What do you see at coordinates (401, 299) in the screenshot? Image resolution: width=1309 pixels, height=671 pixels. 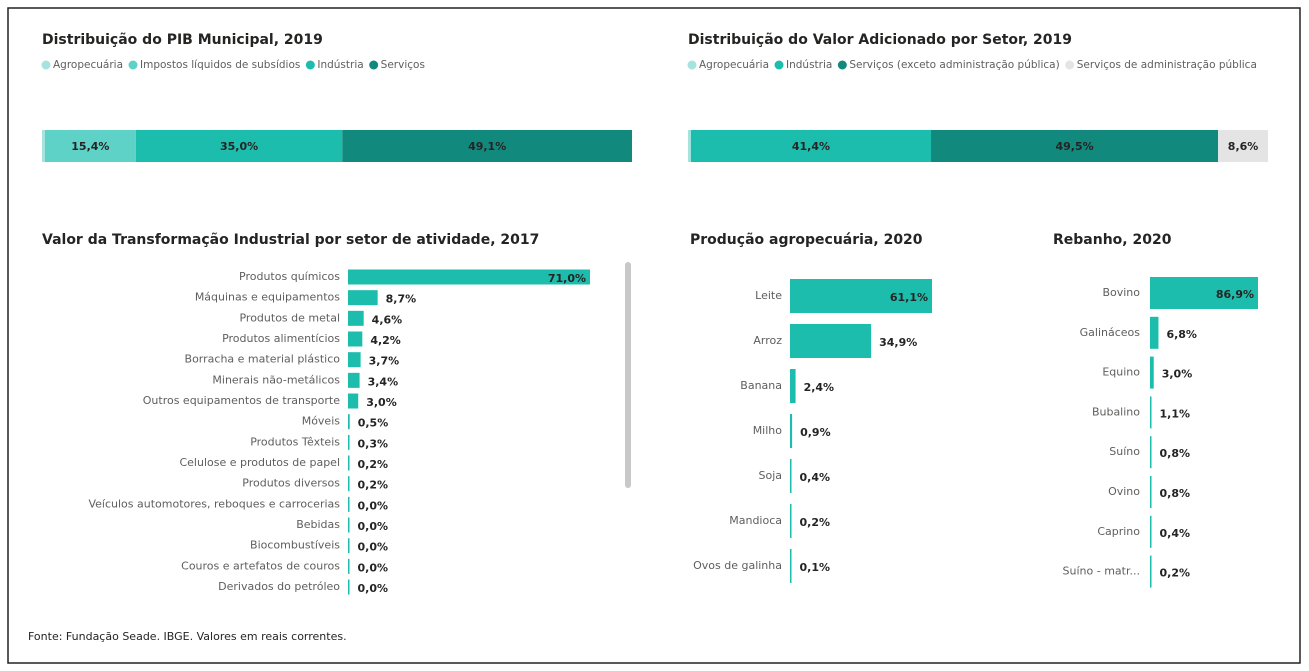 I see `value-label: 8,7%` at bounding box center [401, 299].